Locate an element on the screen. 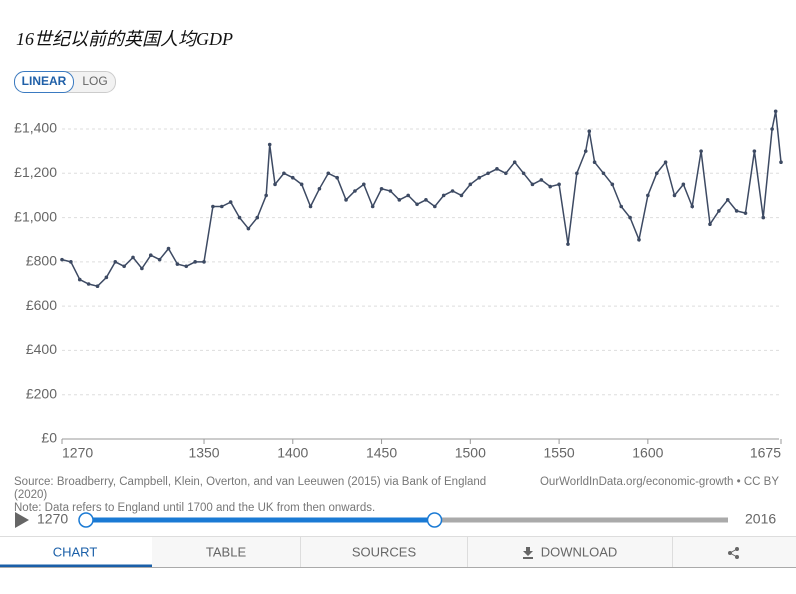 Image resolution: width=796 pixels, height=594 pixels. tab-label: TABLE is located at coordinates (226, 551).